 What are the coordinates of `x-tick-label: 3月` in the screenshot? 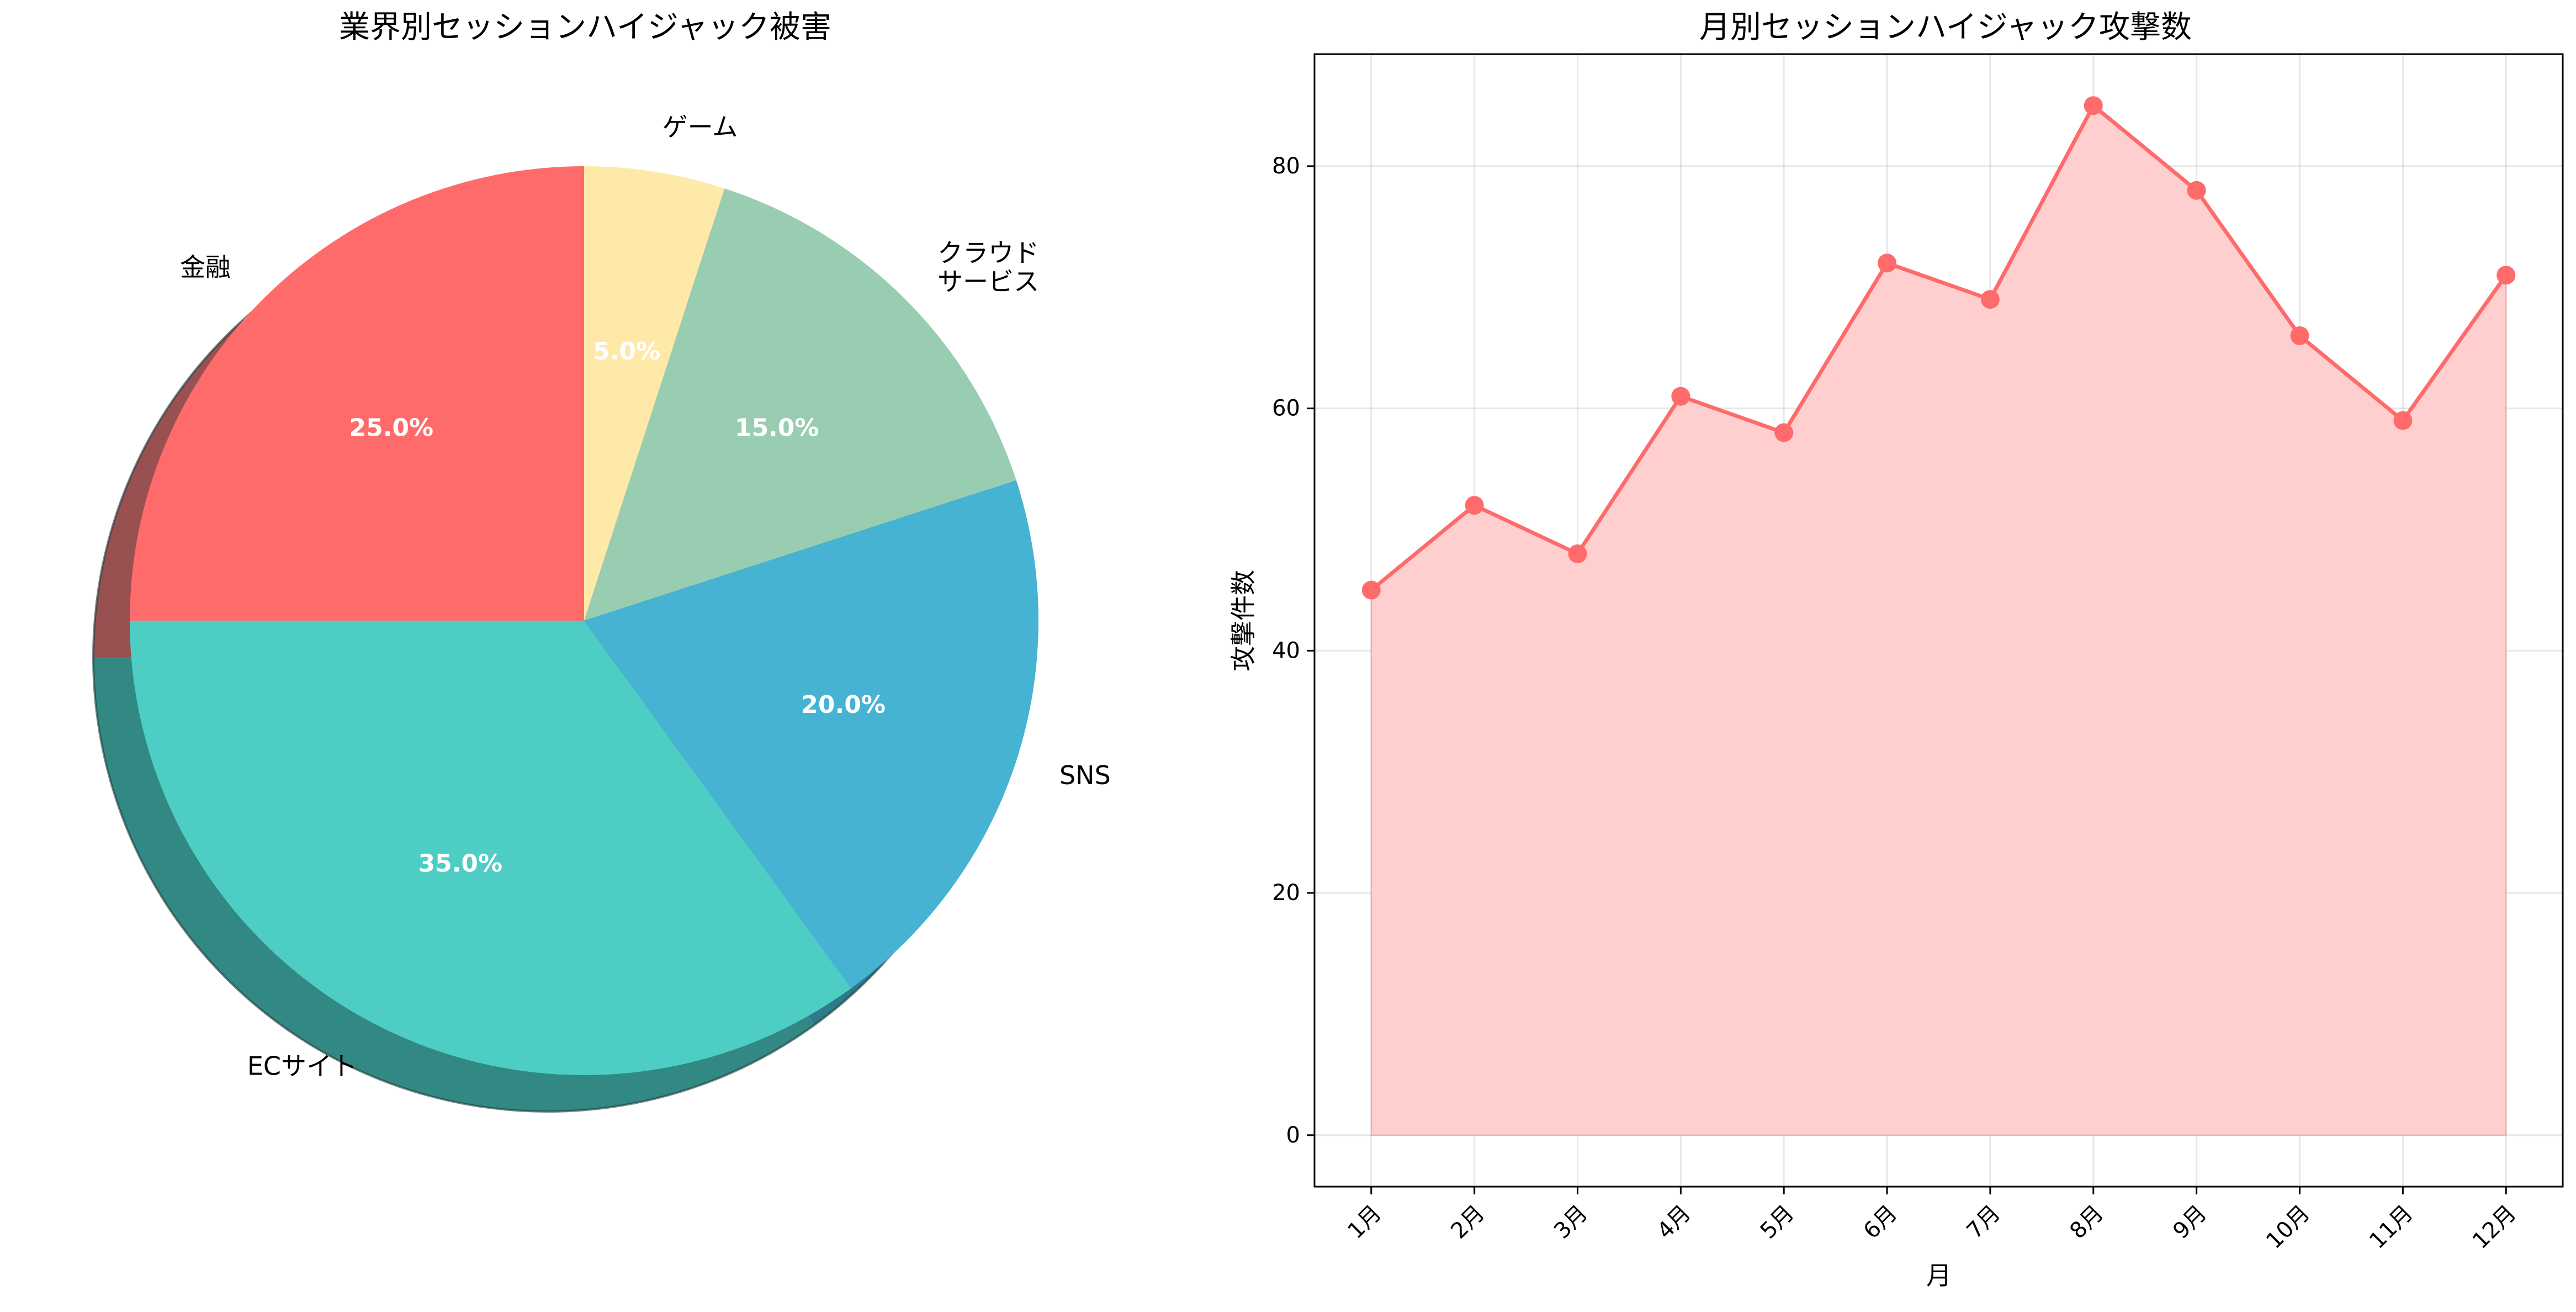 It's located at (1571, 1222).